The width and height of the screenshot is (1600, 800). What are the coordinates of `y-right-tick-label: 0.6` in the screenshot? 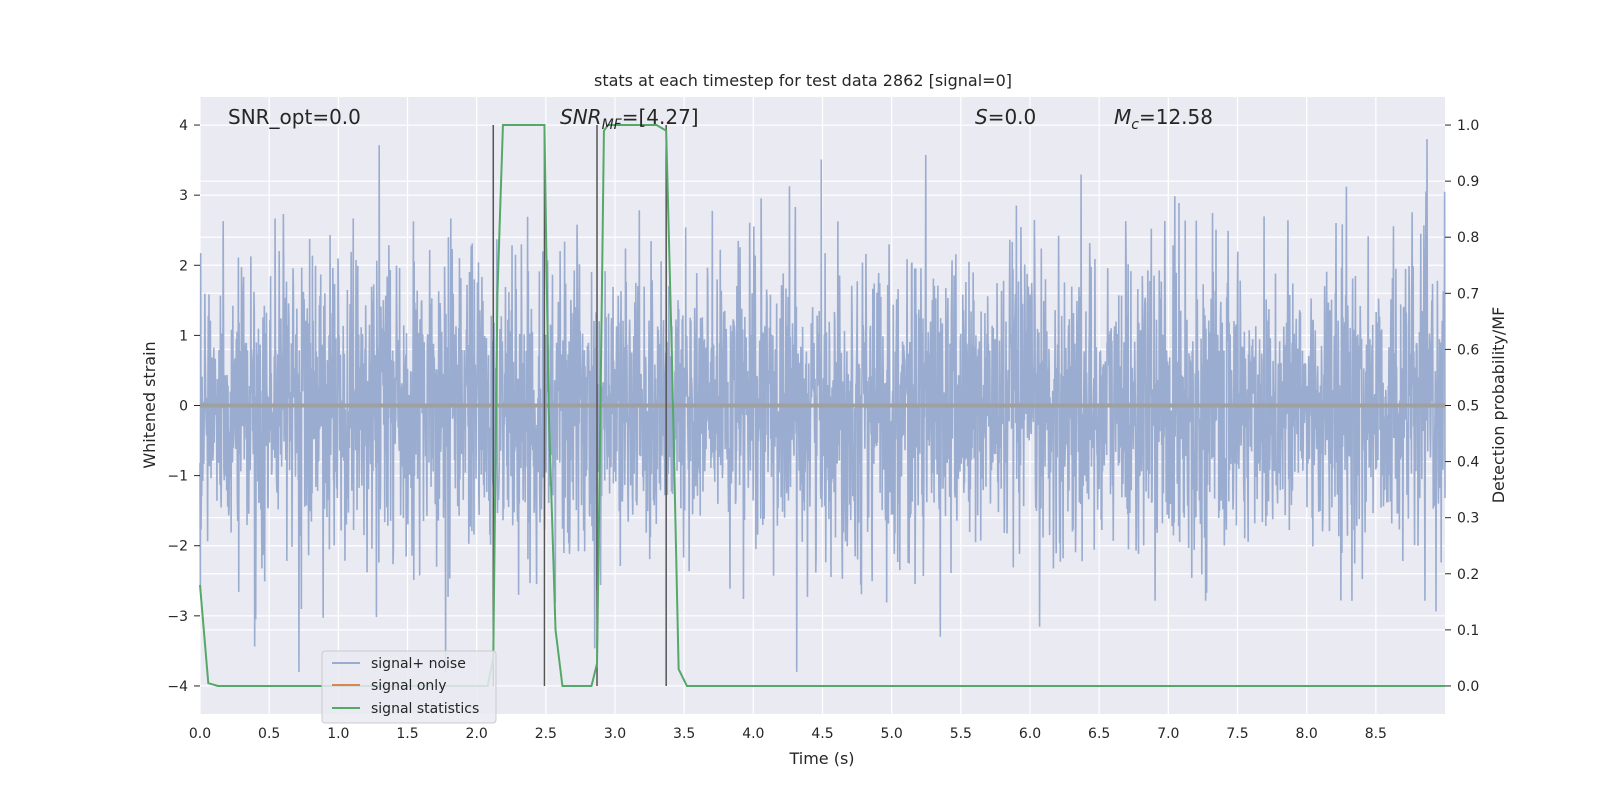 It's located at (1468, 350).